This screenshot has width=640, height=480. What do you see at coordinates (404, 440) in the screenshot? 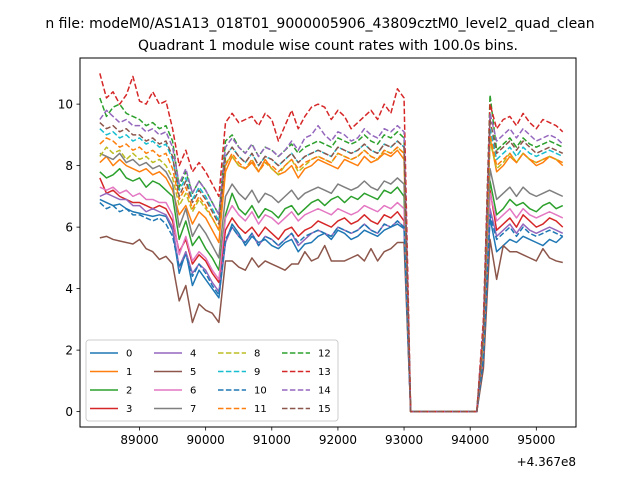
I see `x-tick-label: 93000` at bounding box center [404, 440].